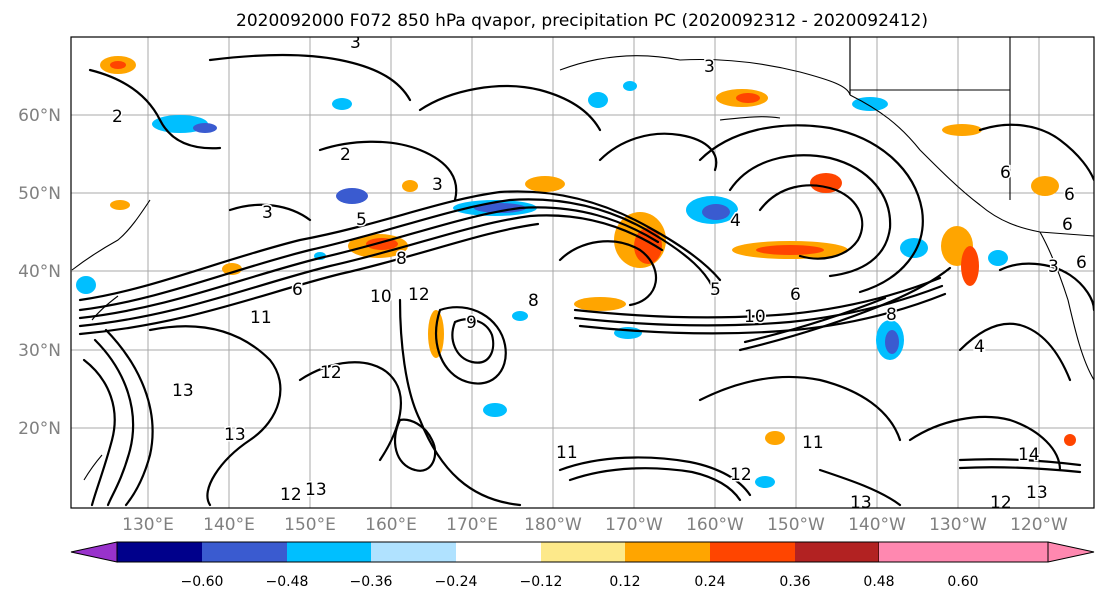 This screenshot has height=601, width=1105. What do you see at coordinates (471, 323) in the screenshot?
I see `contour-label: 9` at bounding box center [471, 323].